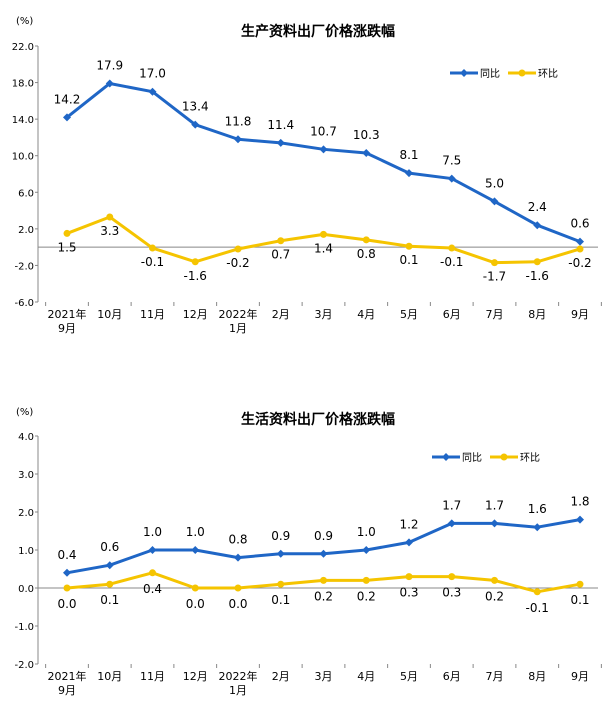 The width and height of the screenshot is (605, 703). I want to click on data-label-yoy: 17.0, so click(152, 74).